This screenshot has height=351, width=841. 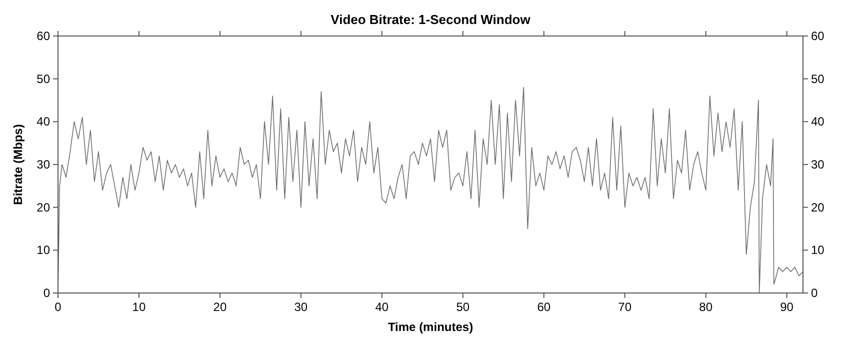 I want to click on y-tick-label: 50, so click(x=43, y=79).